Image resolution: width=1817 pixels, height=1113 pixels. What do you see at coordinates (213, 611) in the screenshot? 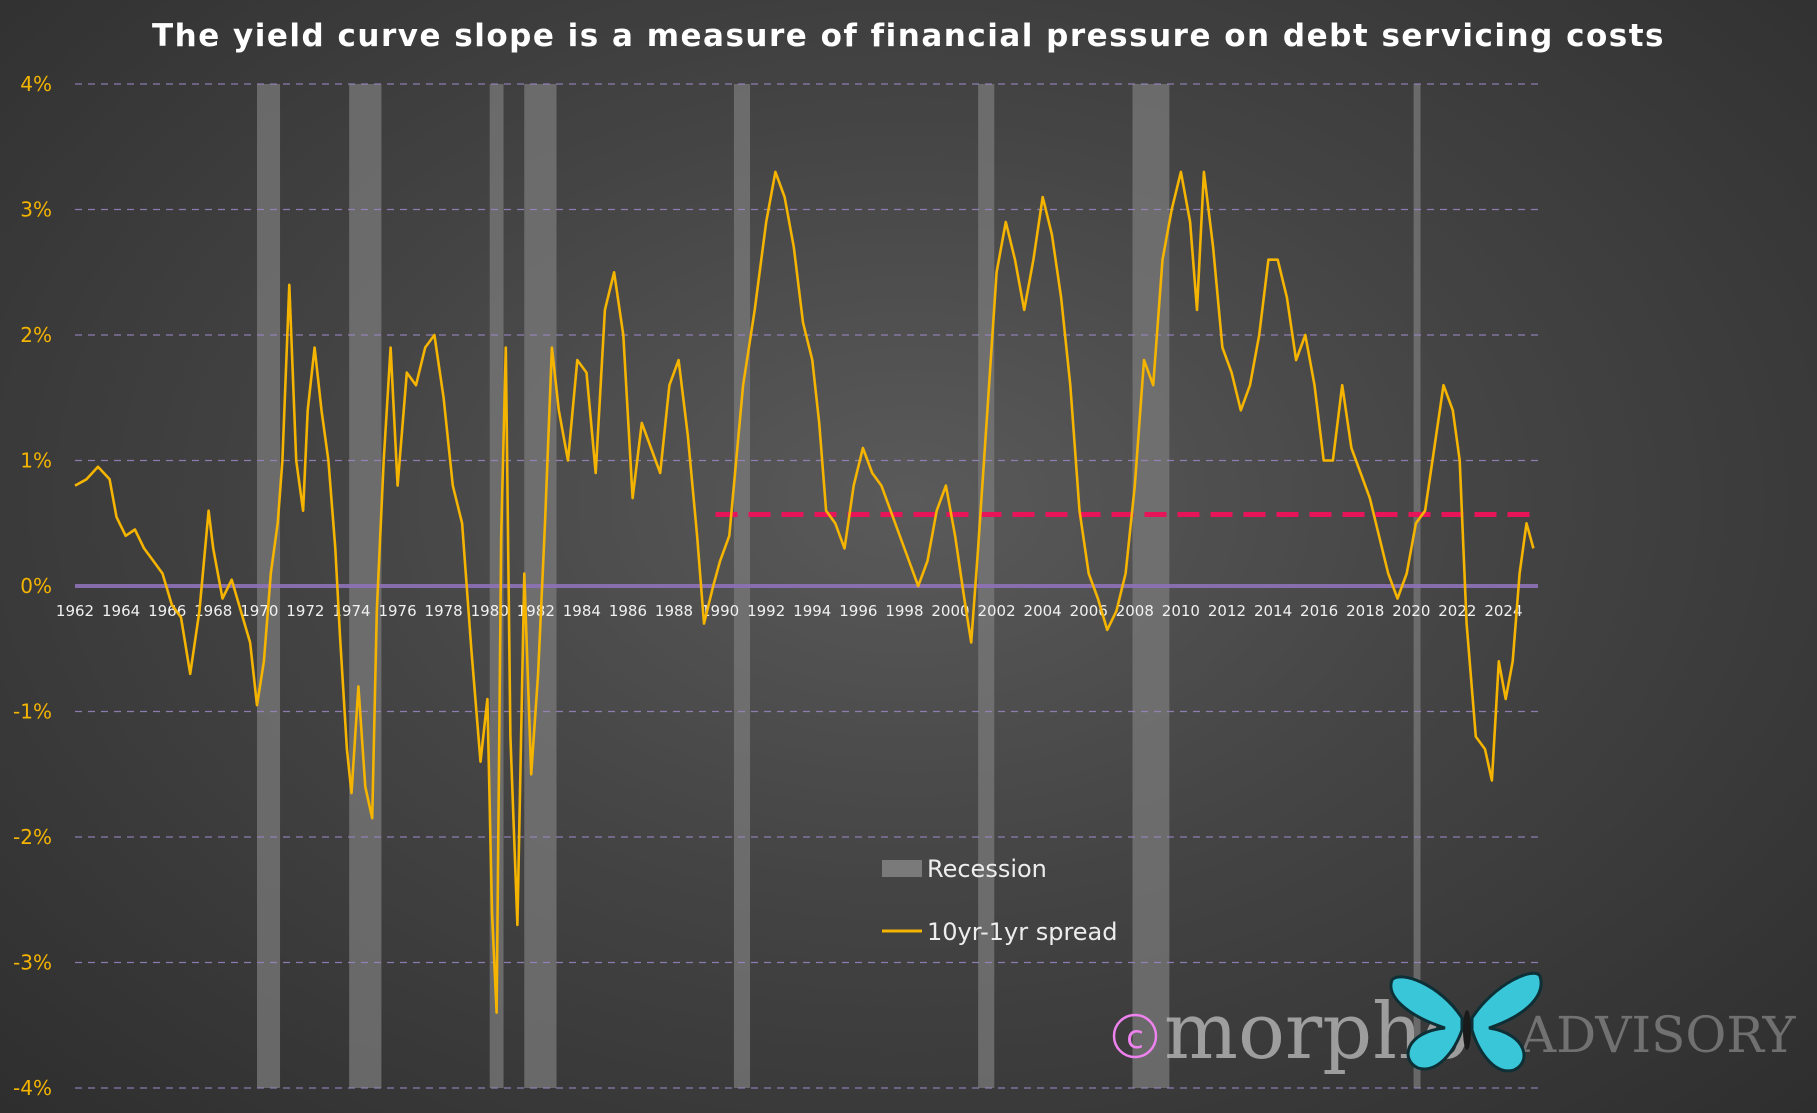
I see `x-tick-label: 1968` at bounding box center [213, 611].